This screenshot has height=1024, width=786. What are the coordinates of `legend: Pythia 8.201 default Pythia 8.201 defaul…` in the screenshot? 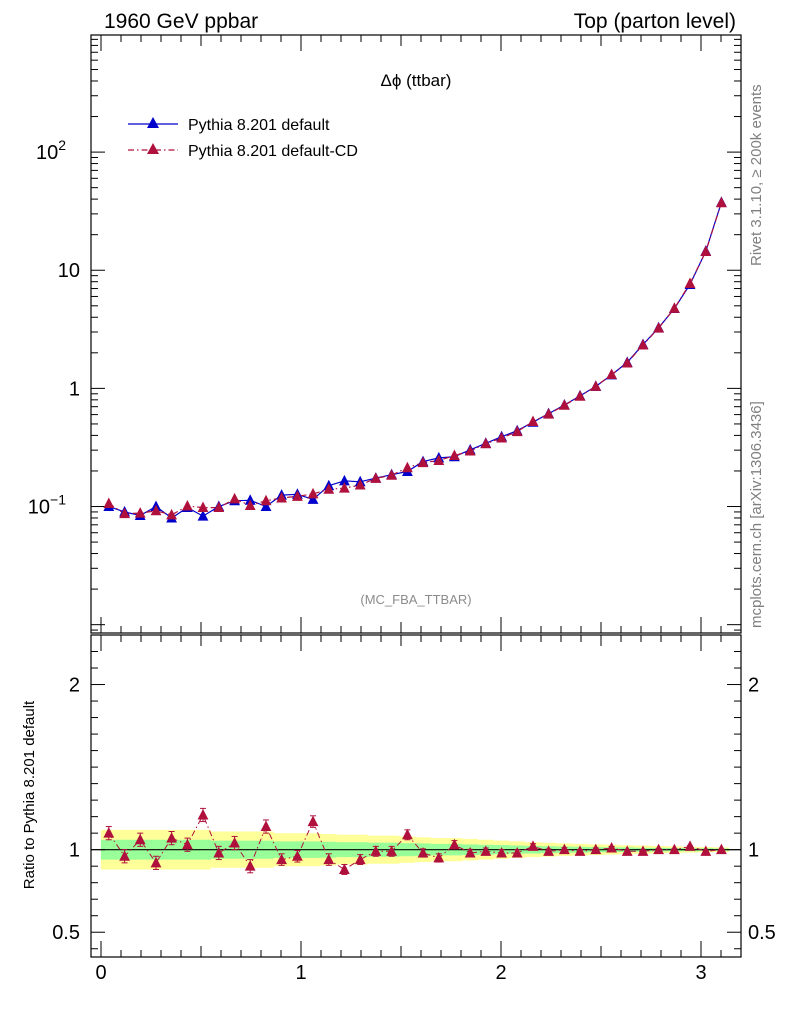 It's located at (243, 138).